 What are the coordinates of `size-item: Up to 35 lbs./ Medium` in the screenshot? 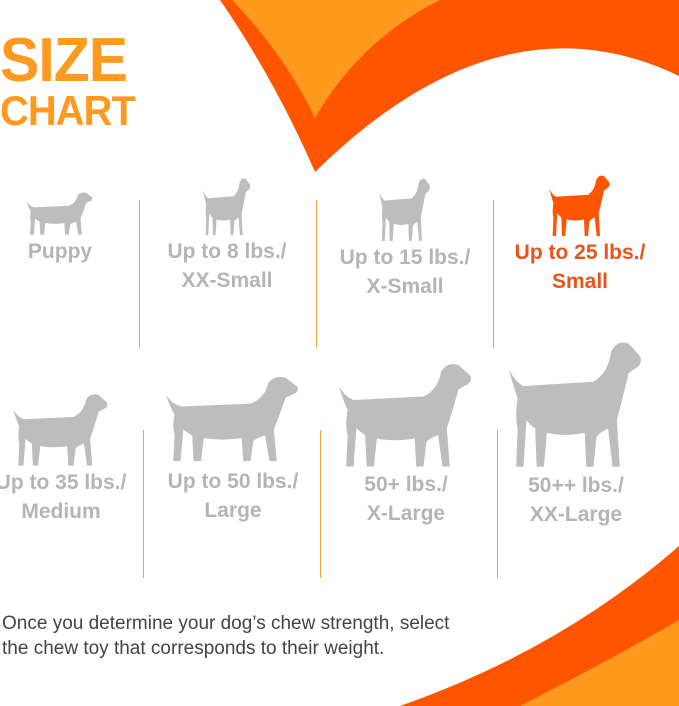 It's located at (74, 458).